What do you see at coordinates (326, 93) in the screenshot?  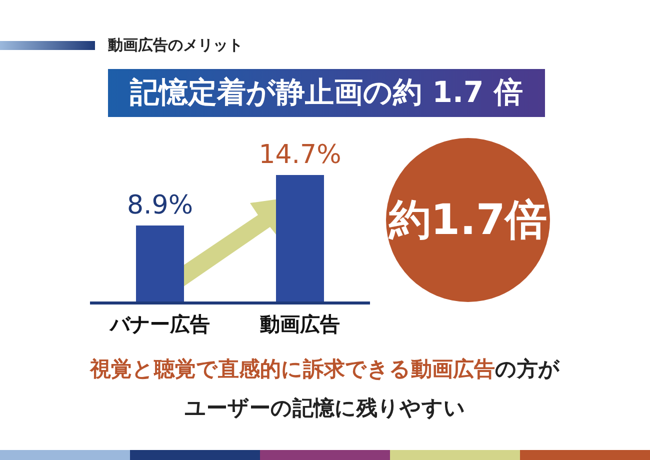 I see `chart-title: 記憶定着が静止画の約 1.7 倍` at bounding box center [326, 93].